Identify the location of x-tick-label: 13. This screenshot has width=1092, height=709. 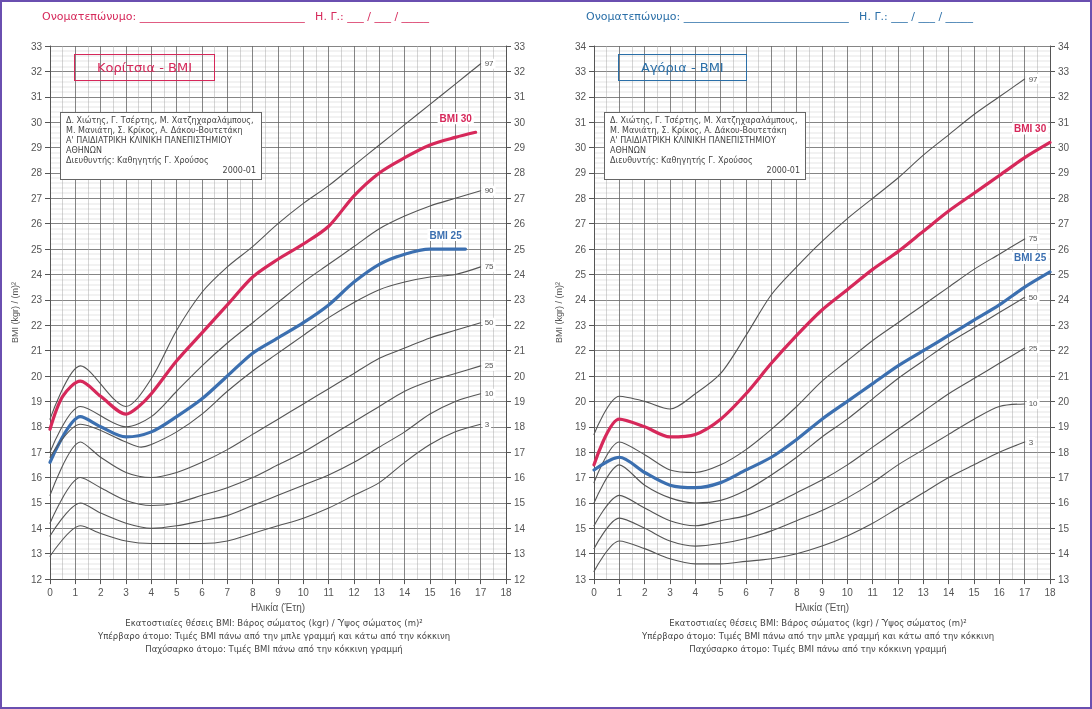
(379, 592).